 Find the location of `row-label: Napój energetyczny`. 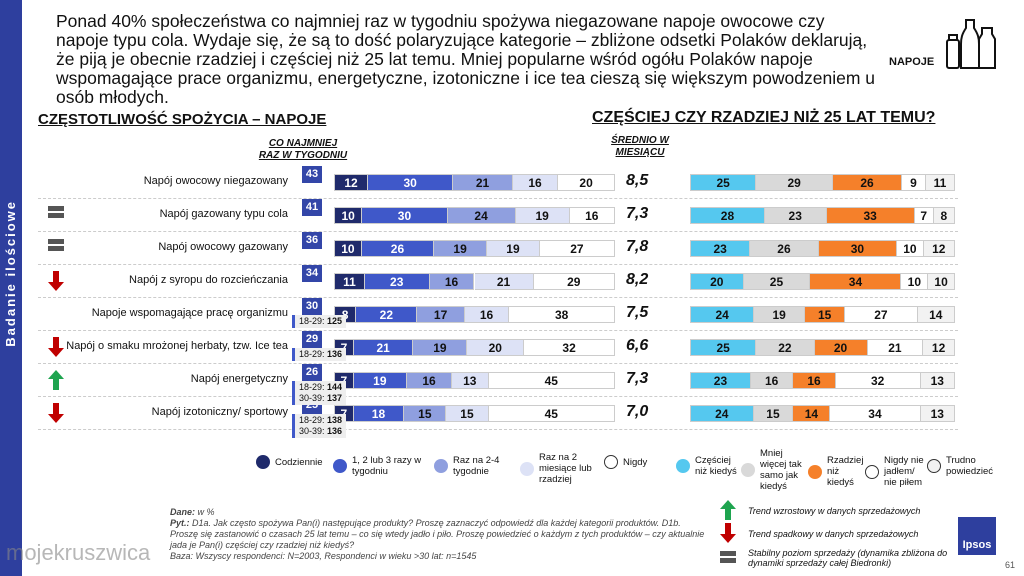

row-label: Napój energetyczny is located at coordinates (239, 379).